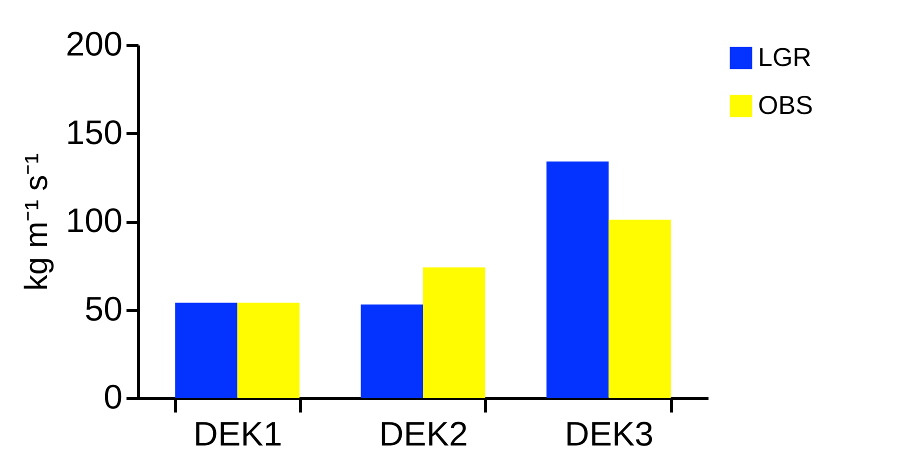  What do you see at coordinates (113, 397) in the screenshot?
I see `y-tick-label: 0` at bounding box center [113, 397].